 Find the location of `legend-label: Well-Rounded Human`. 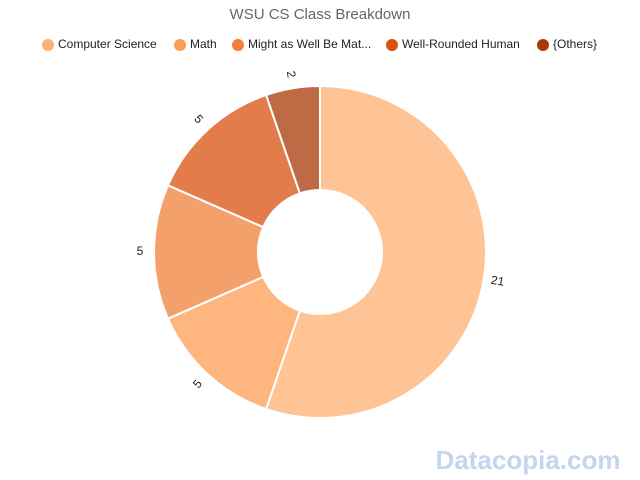

legend-label: Well-Rounded Human is located at coordinates (461, 44).